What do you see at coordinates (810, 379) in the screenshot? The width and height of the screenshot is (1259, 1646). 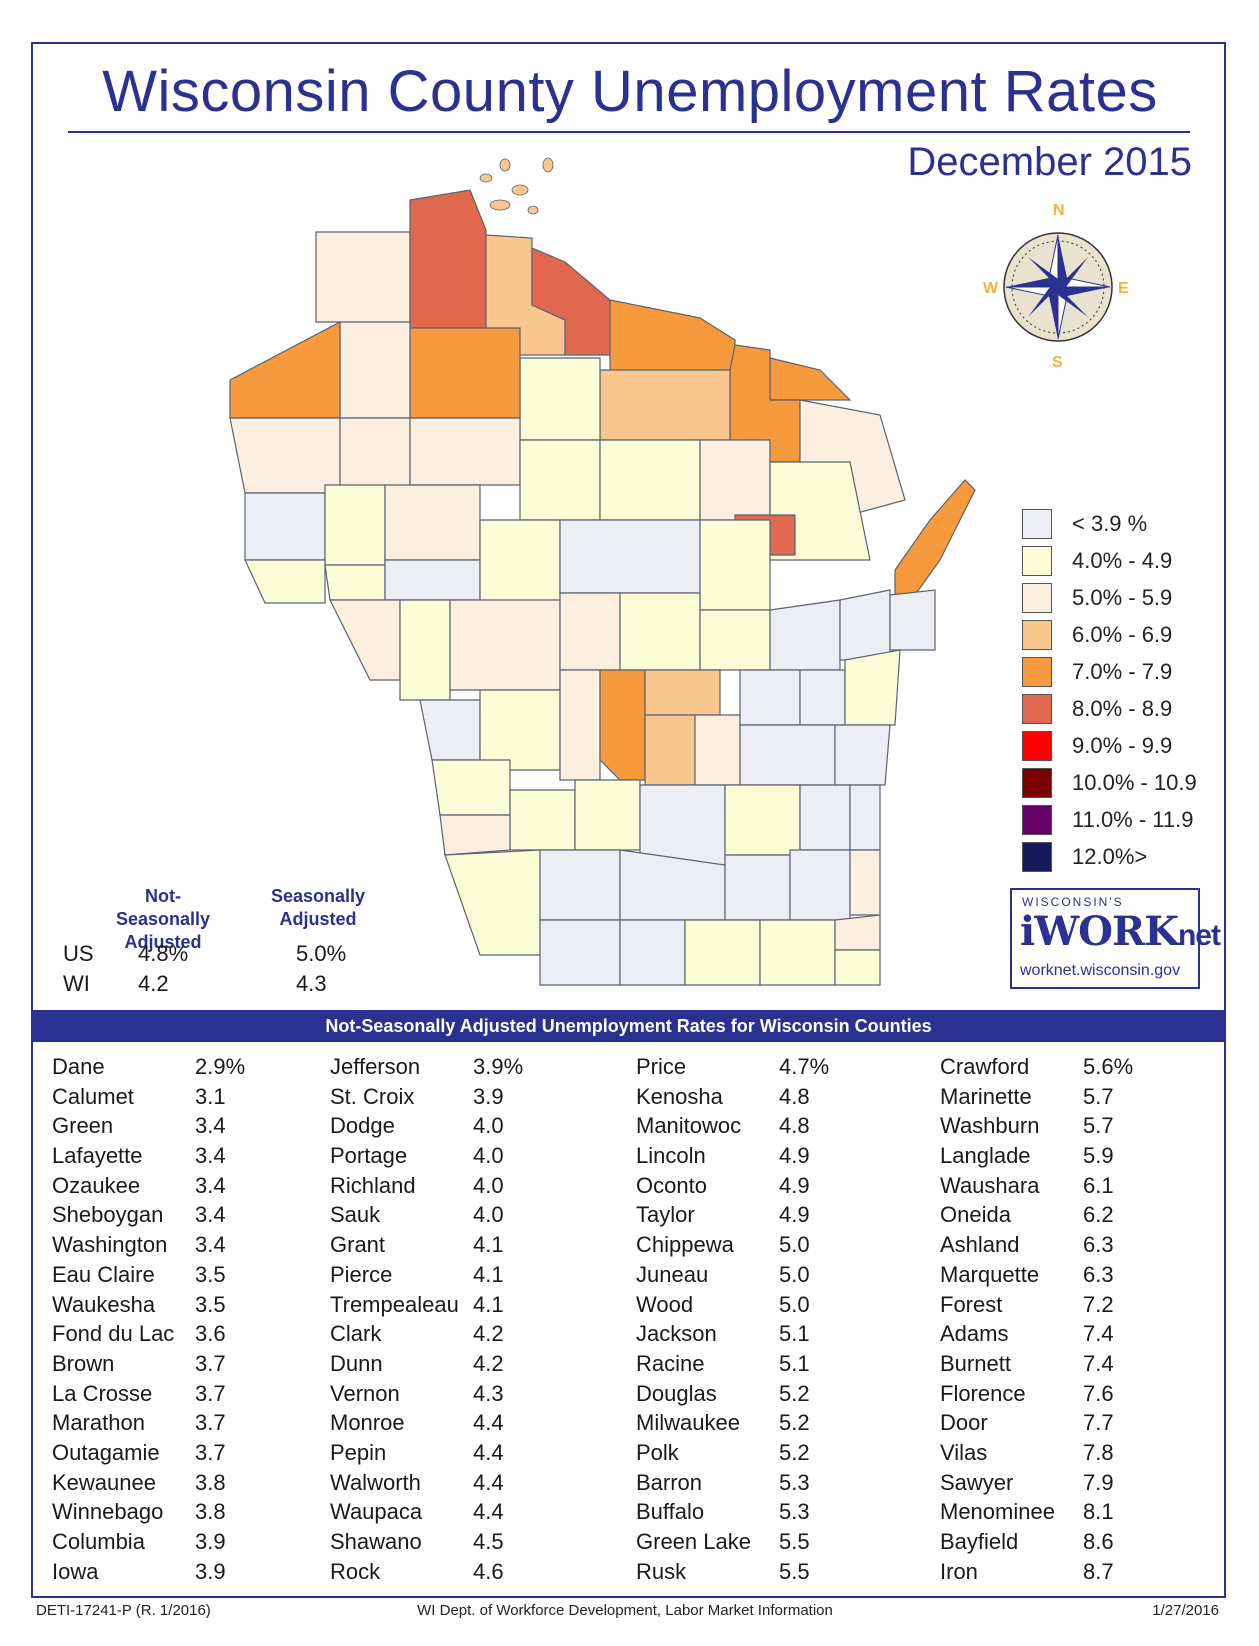 I see `county-florence` at bounding box center [810, 379].